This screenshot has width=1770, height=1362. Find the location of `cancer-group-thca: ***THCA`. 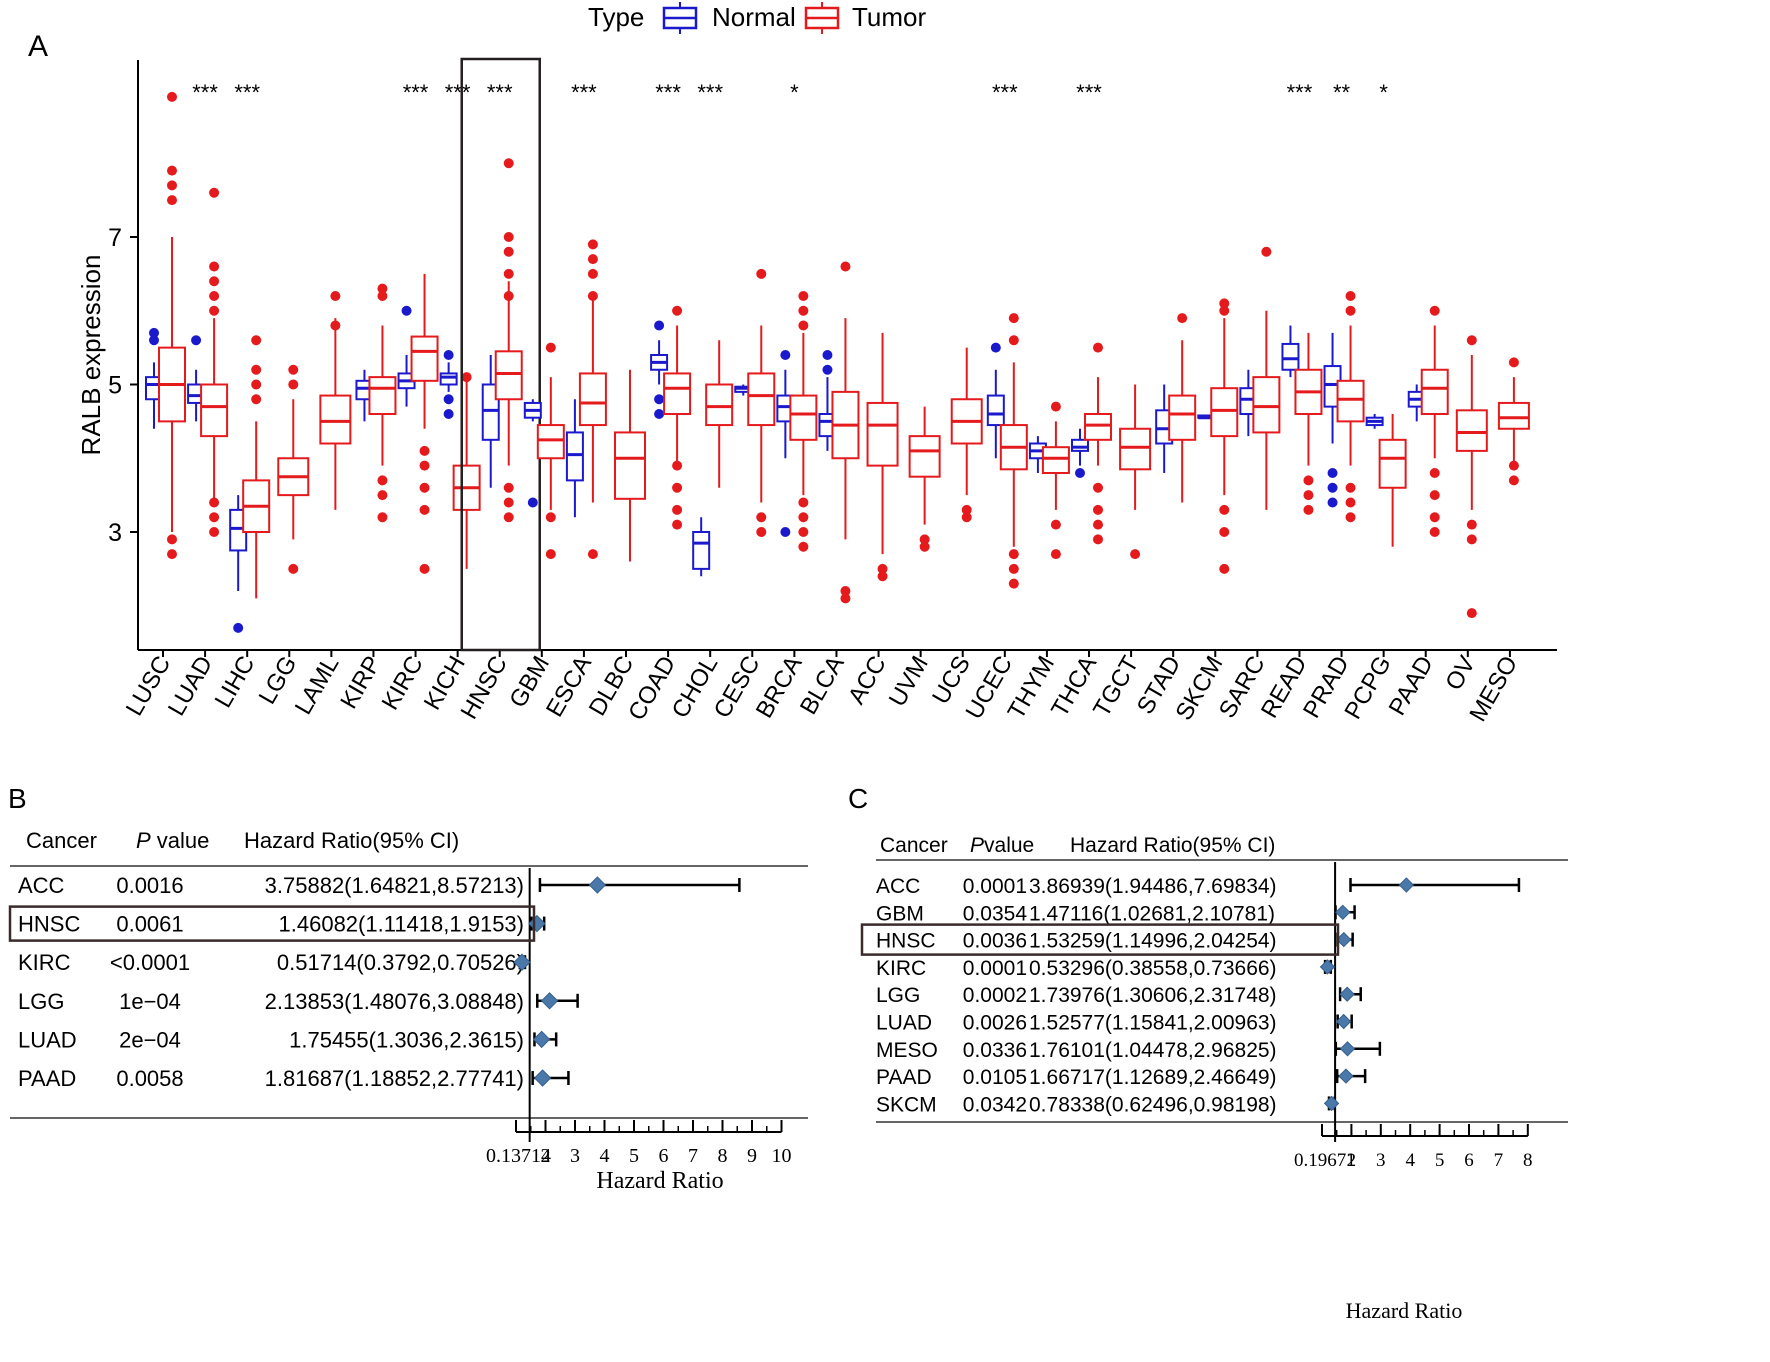

cancer-group-thca: ***THCA is located at coordinates (1079, 401).